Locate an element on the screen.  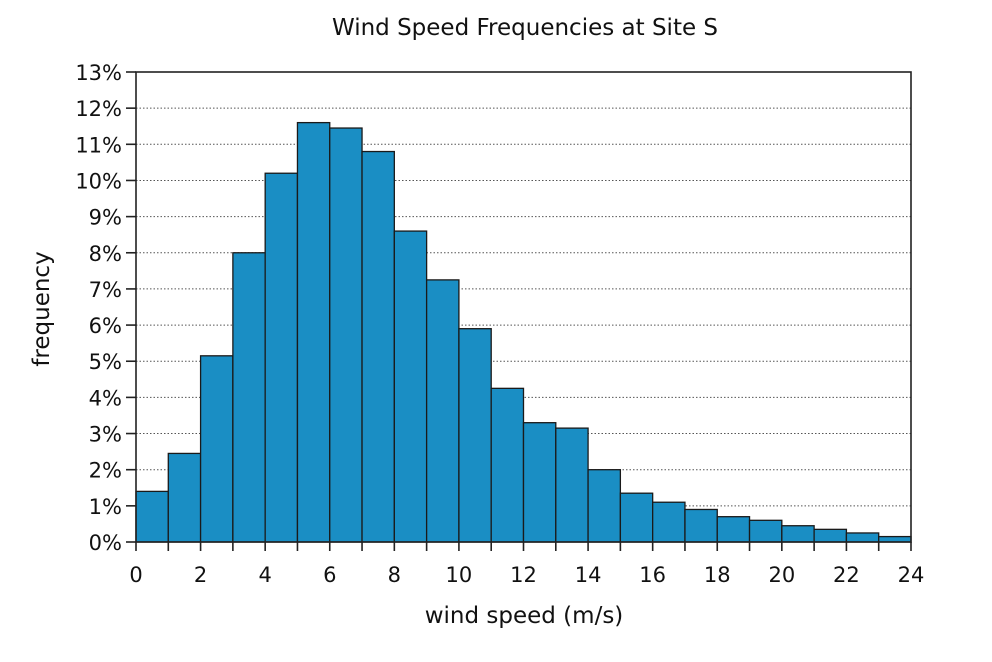
y-tick-label: 9% is located at coordinates (105, 218).